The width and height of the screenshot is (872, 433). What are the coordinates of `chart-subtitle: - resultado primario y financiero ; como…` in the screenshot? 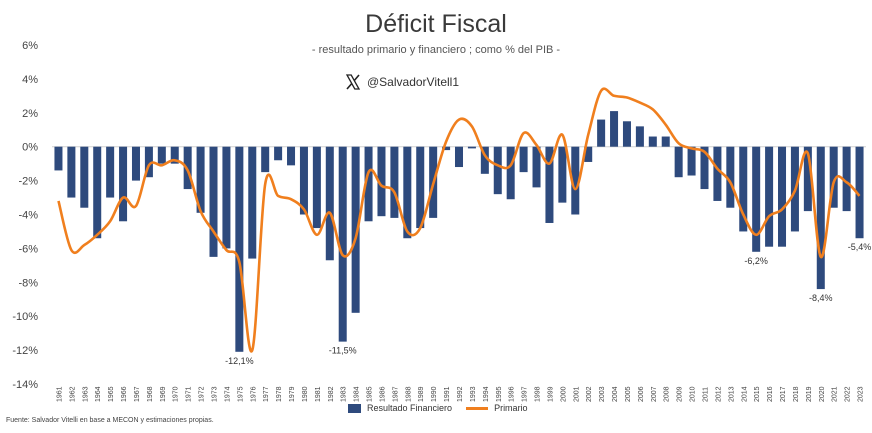 It's located at (436, 50).